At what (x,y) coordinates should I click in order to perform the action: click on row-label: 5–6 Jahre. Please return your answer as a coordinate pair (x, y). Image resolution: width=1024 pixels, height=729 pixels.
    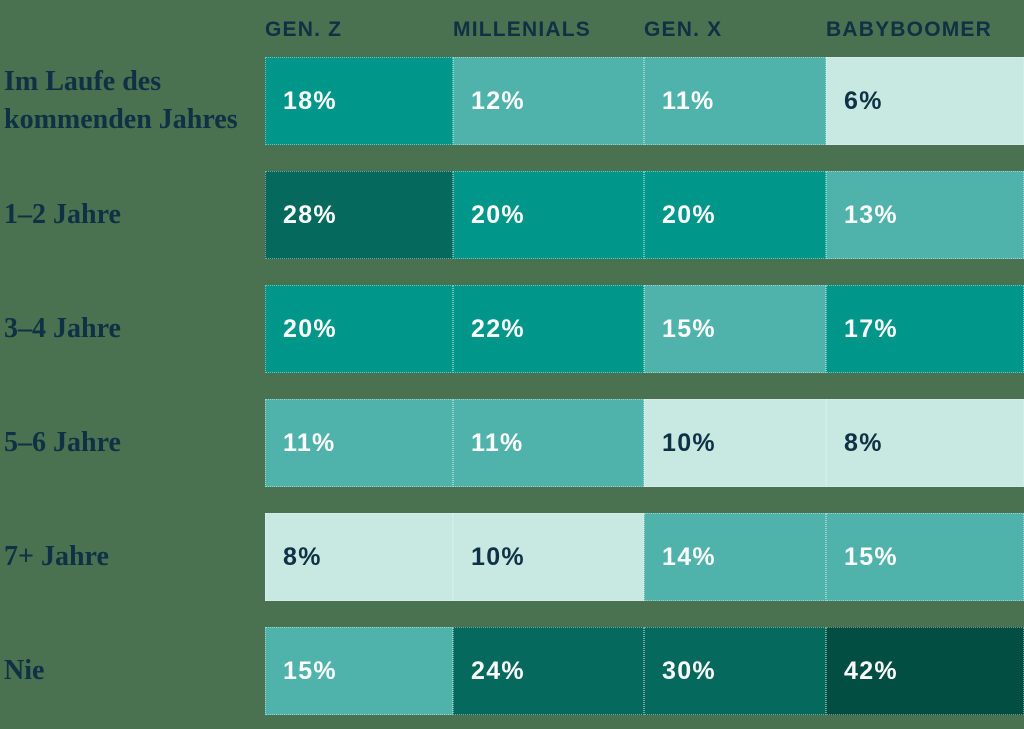
    Looking at the image, I should click on (62, 443).